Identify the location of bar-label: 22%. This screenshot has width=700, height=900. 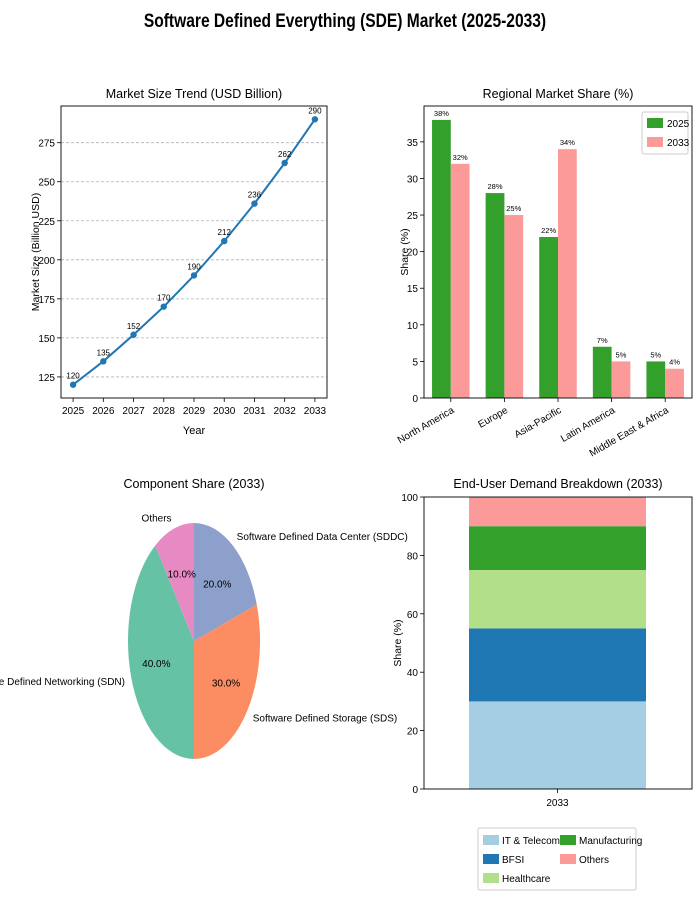
(548, 230).